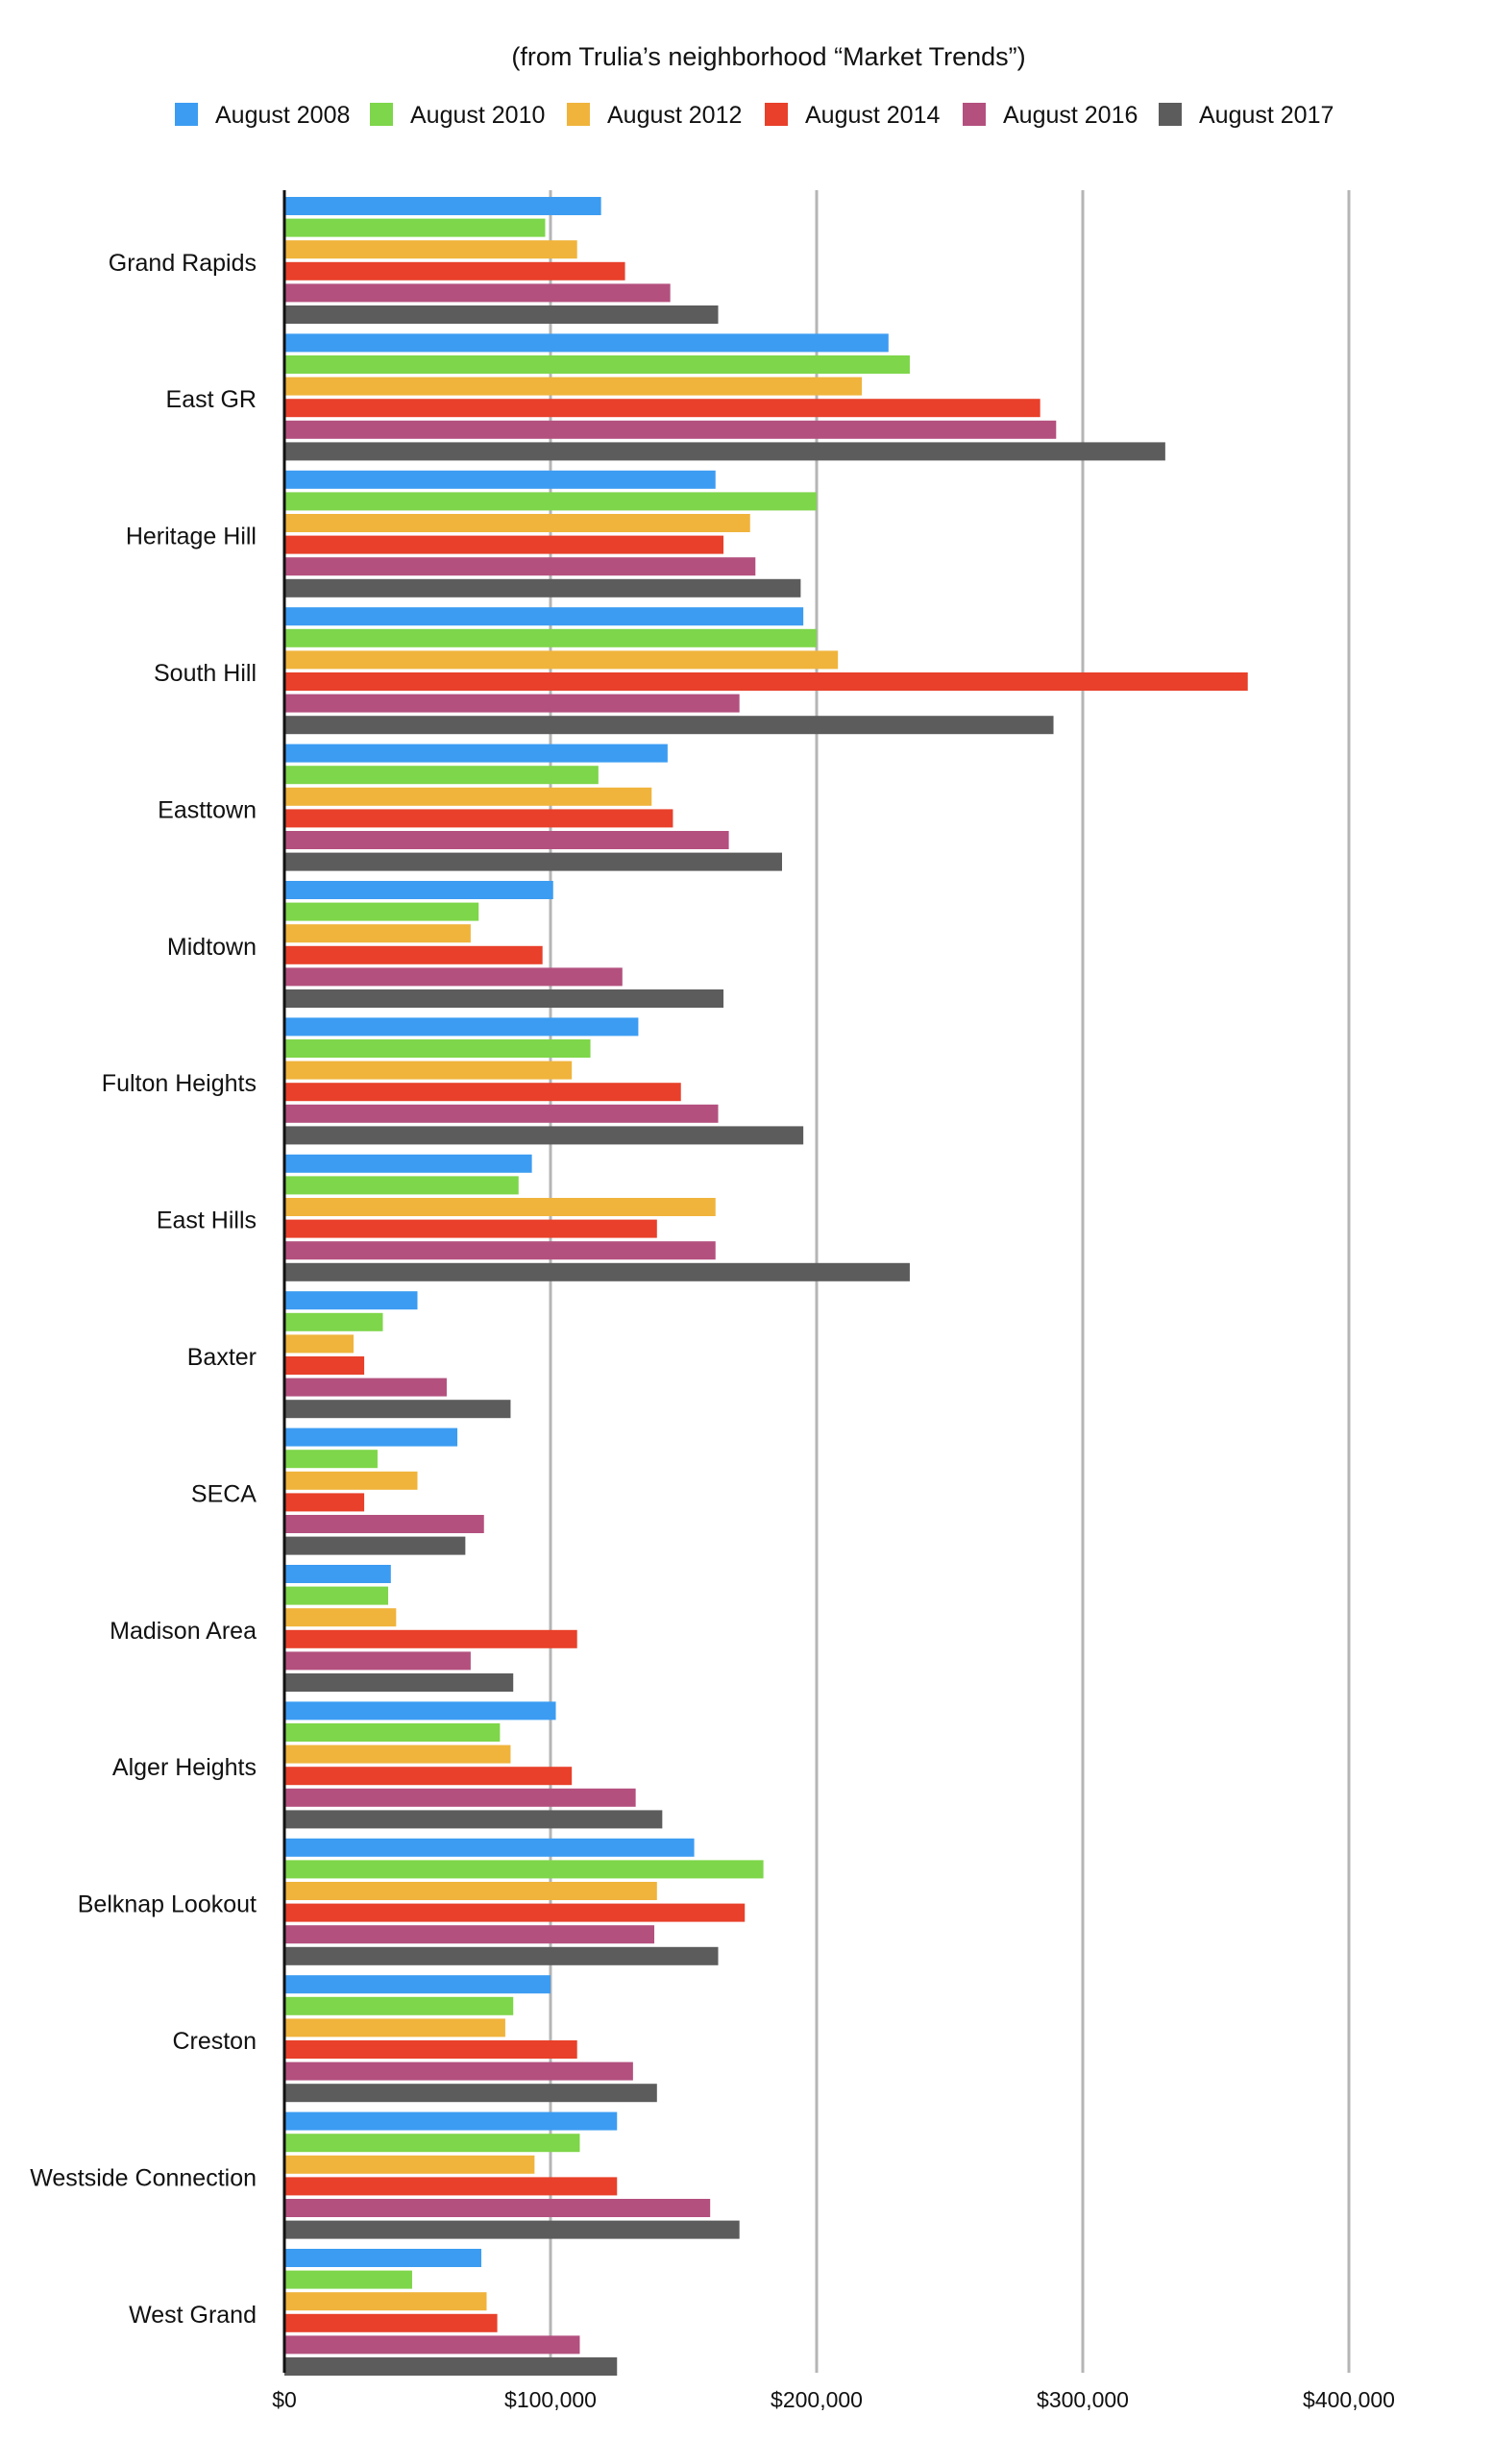 The width and height of the screenshot is (1493, 2464). Describe the element at coordinates (193, 2315) in the screenshot. I see `category-label: West Grand` at that location.